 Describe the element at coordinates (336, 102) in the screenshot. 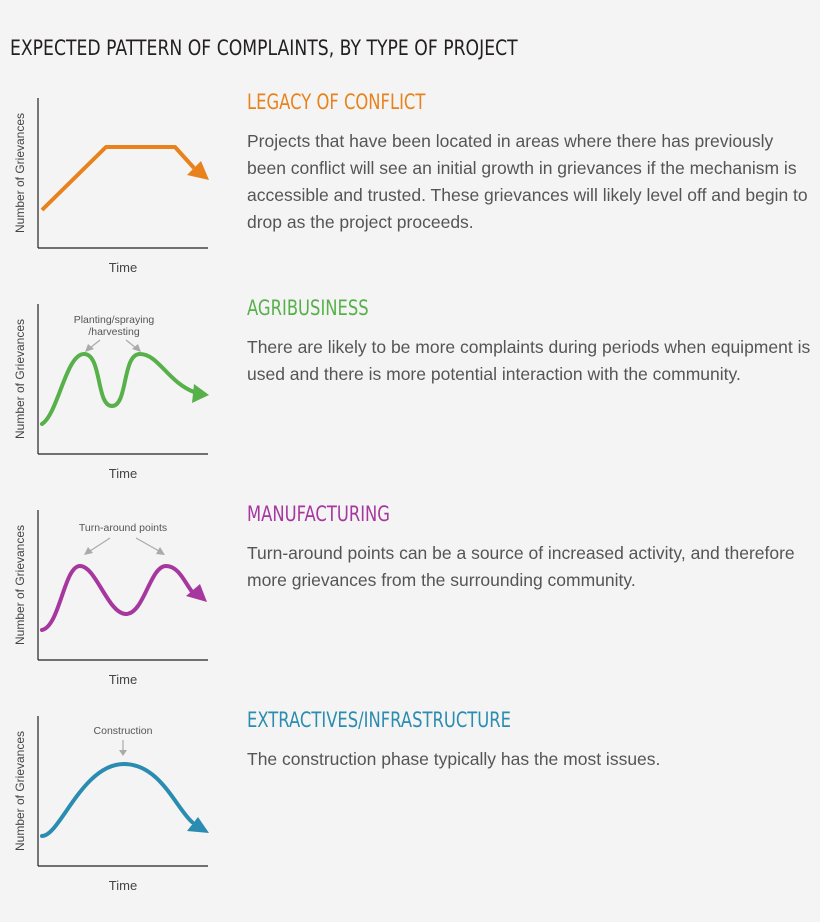

I see `section-heading: LEGACY OF CONFLICT` at that location.